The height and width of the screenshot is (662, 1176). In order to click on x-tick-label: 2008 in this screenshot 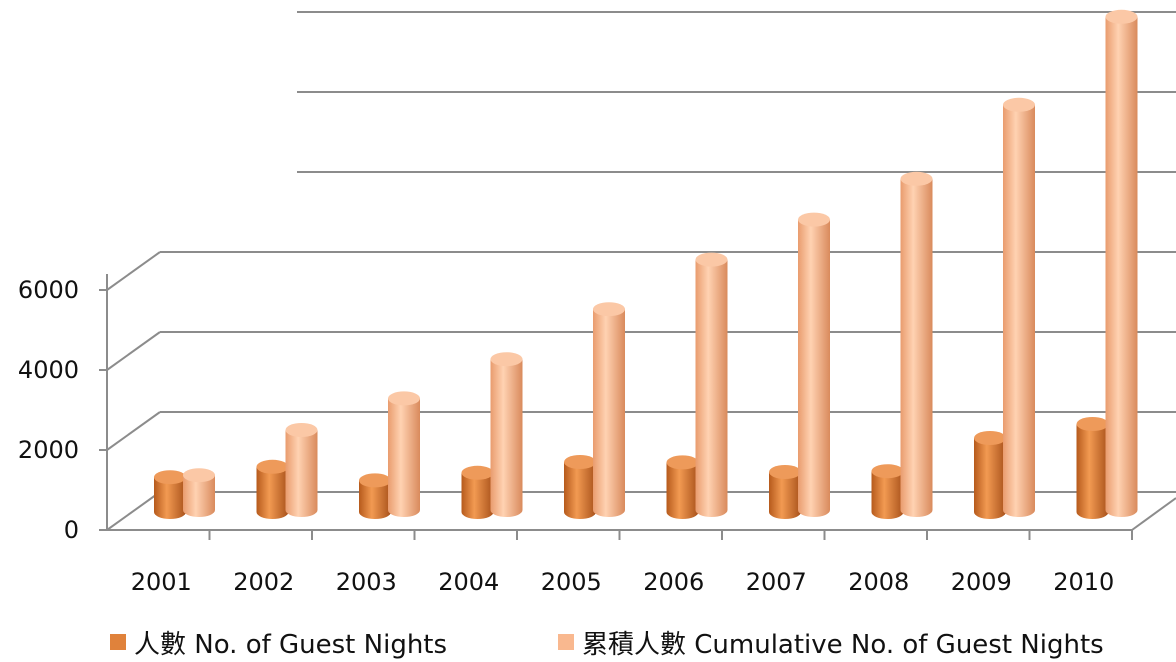, I will do `click(878, 582)`.